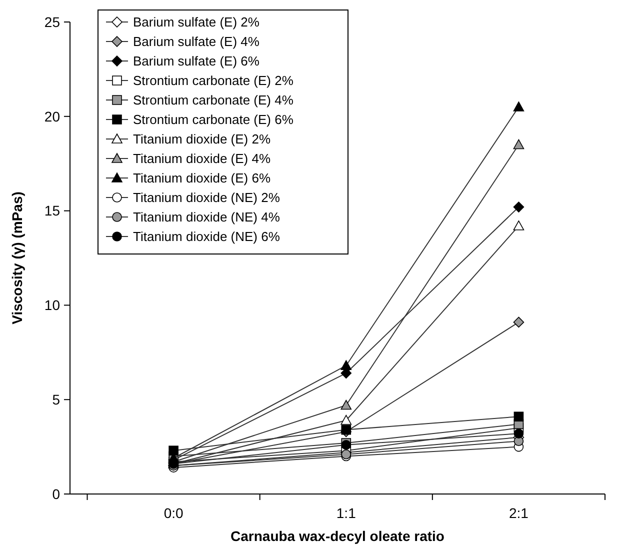 This screenshot has width=635, height=549. I want to click on legend-label: Titanium dioxide (NE) 2%, so click(206, 198).